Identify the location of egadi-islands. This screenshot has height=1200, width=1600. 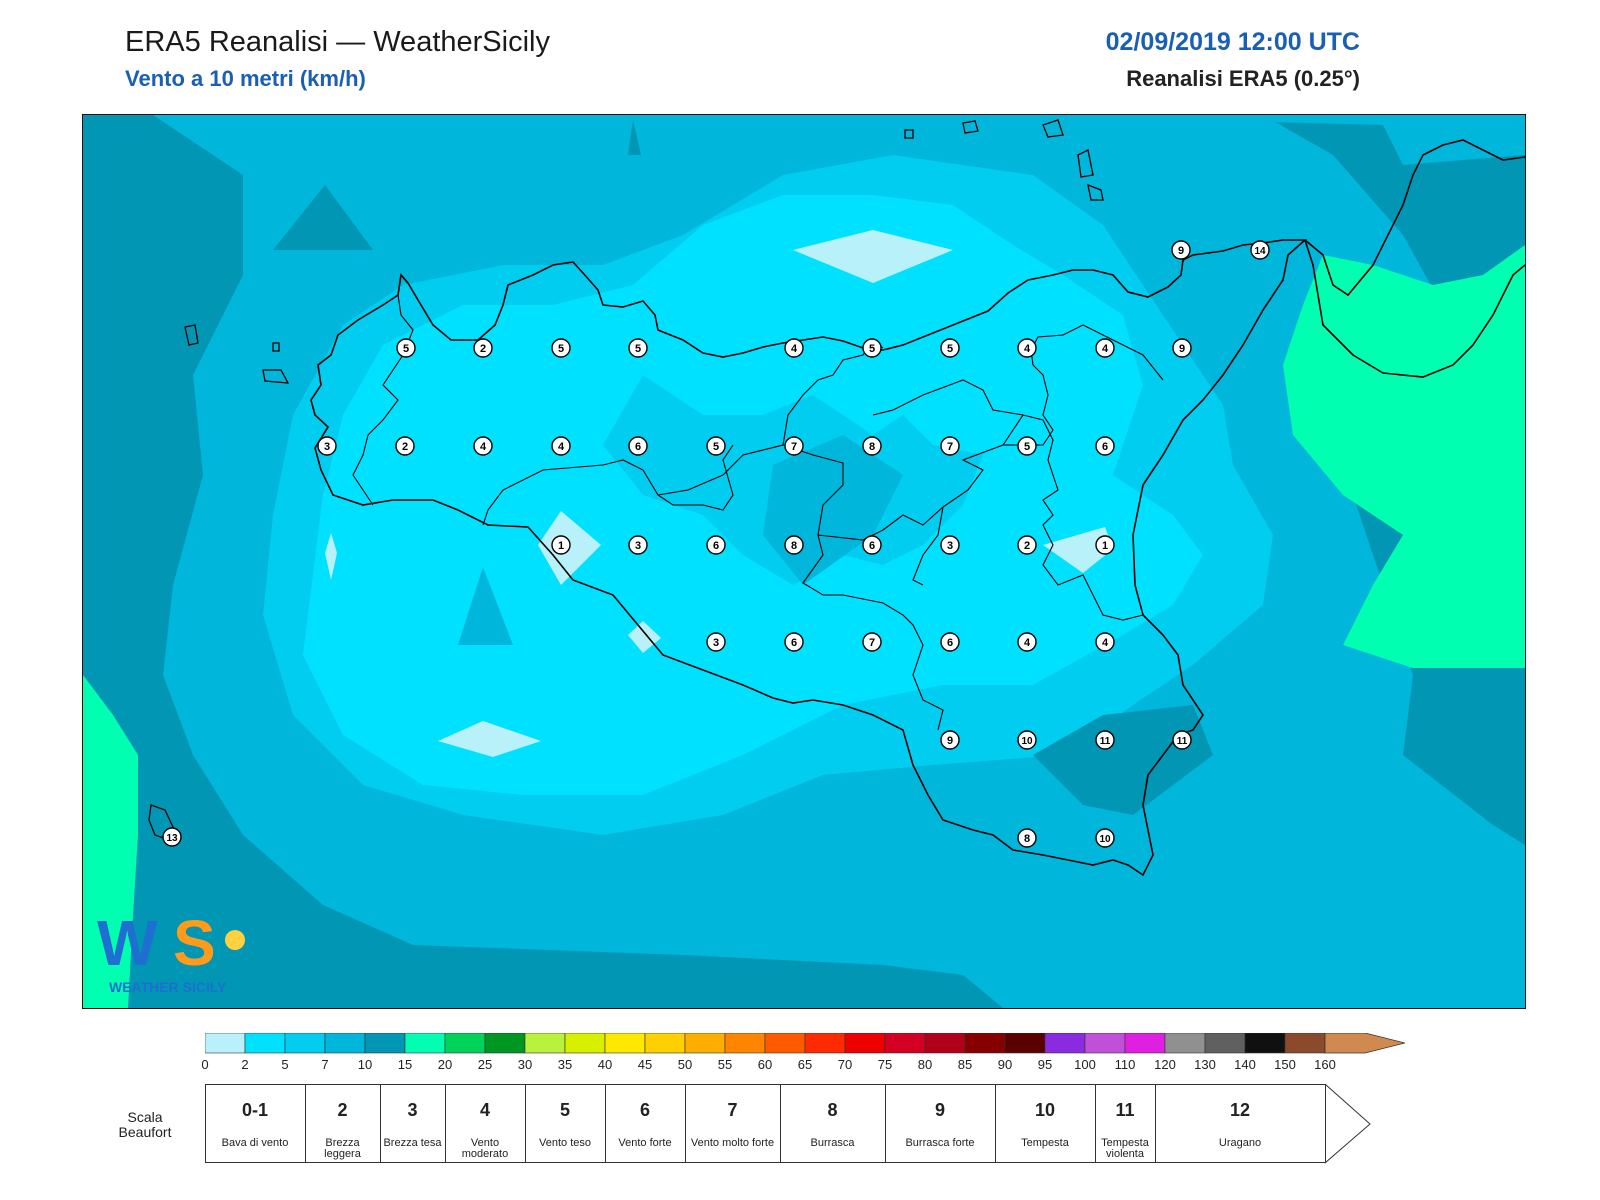
(276, 363).